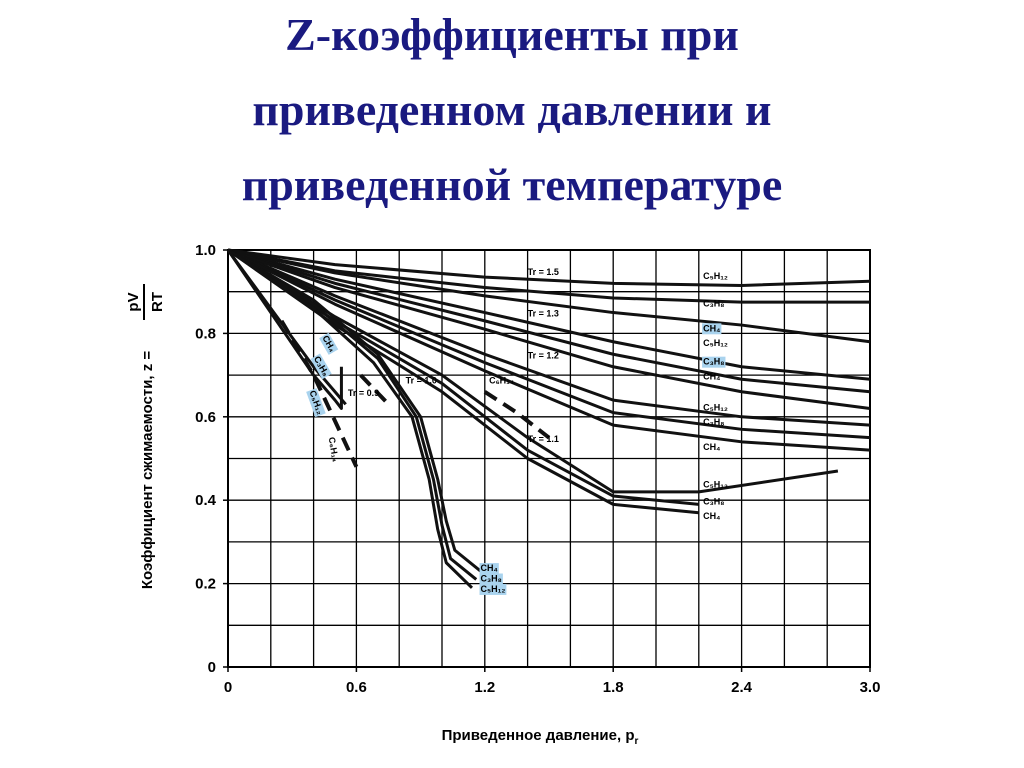 The image size is (1024, 768). Describe the element at coordinates (205, 333) in the screenshot. I see `y-tick-label: 0.8` at that location.